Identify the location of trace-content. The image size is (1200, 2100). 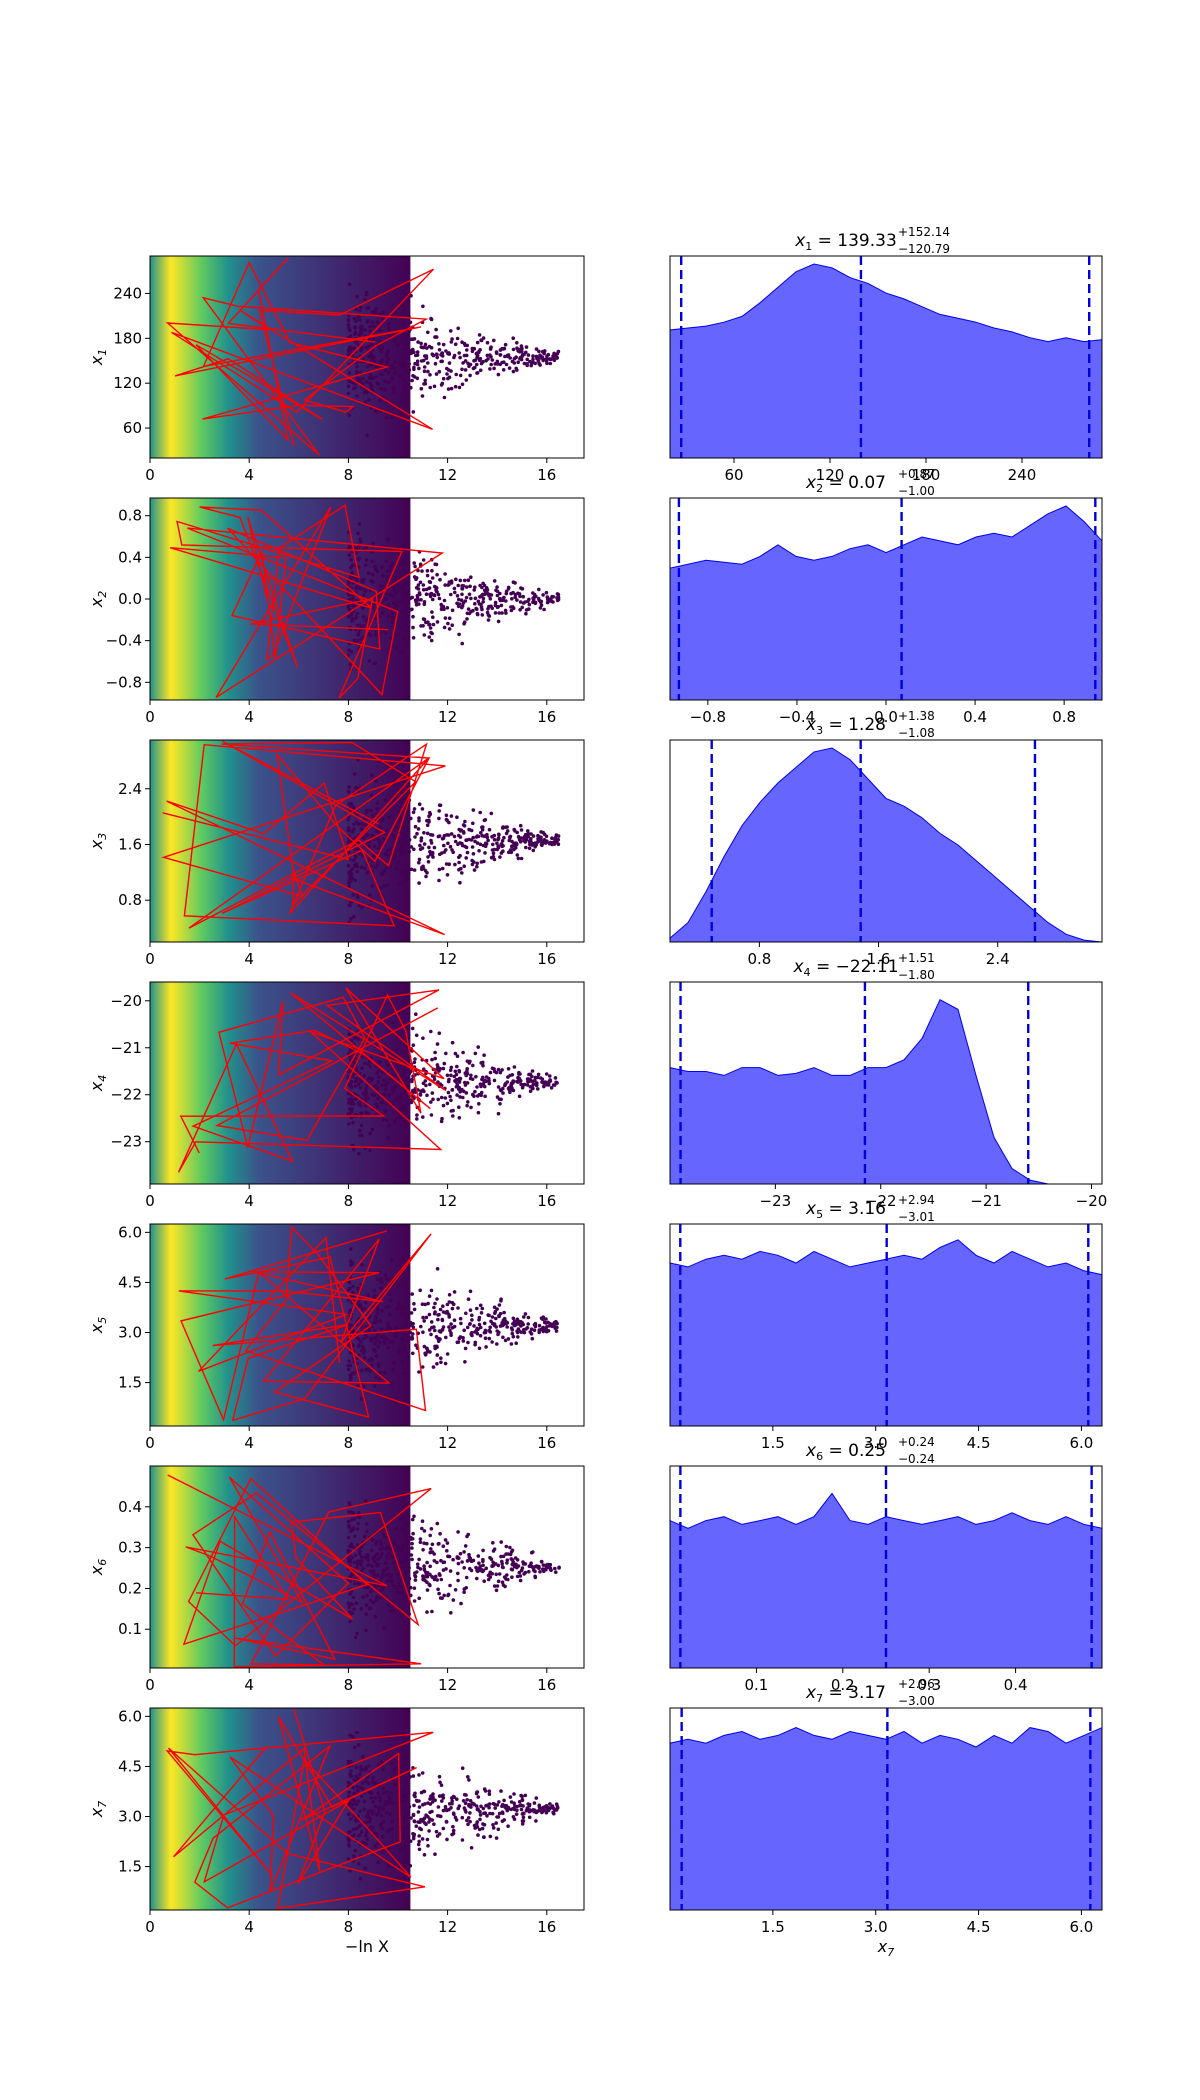
(355, 841).